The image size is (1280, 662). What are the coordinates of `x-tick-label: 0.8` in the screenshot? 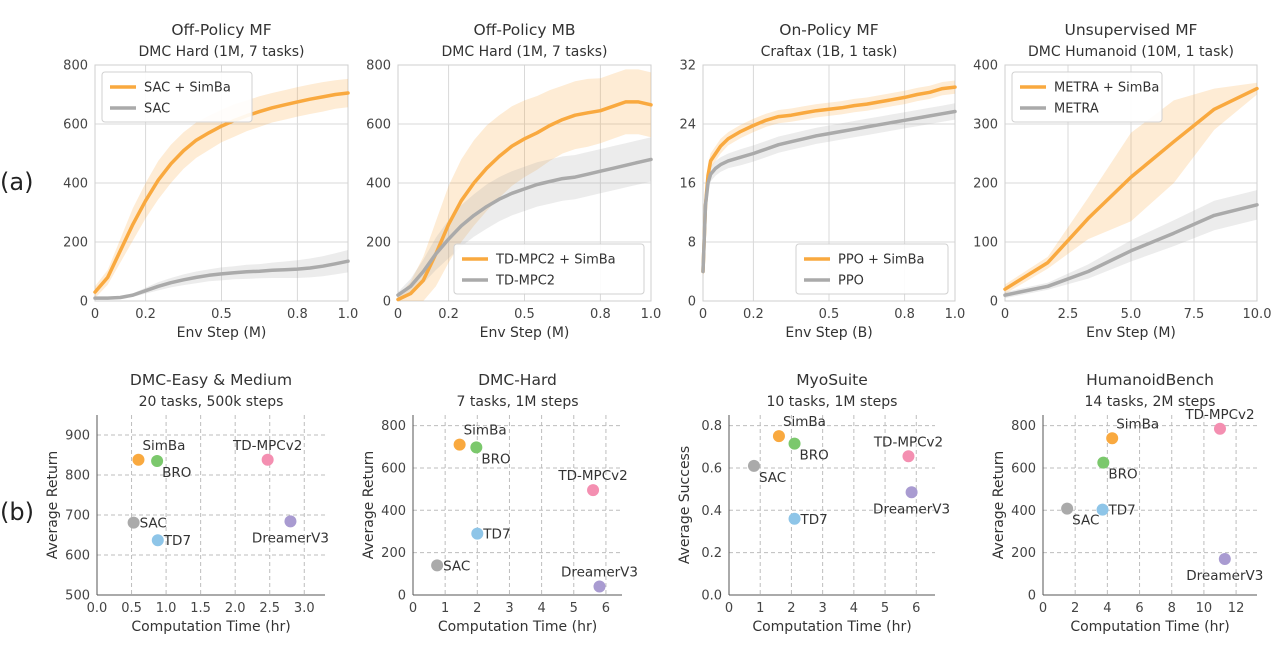 It's located at (600, 314).